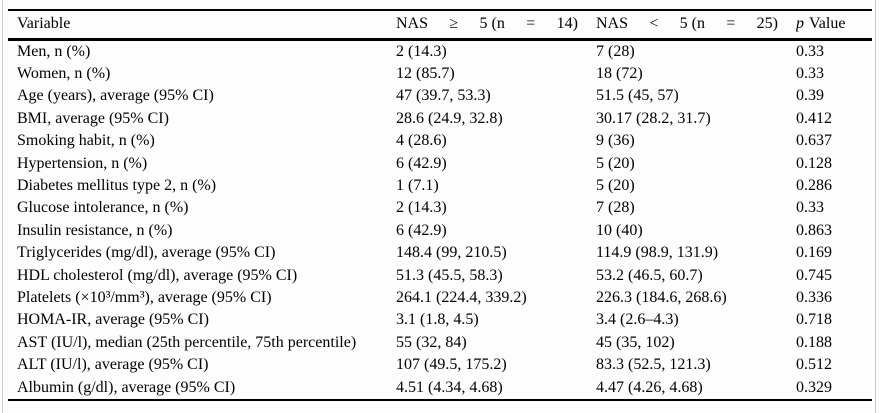  I want to click on table-row: Women, n (%) 12 (85.7) 18 (72) 0.33, so click(440, 74).